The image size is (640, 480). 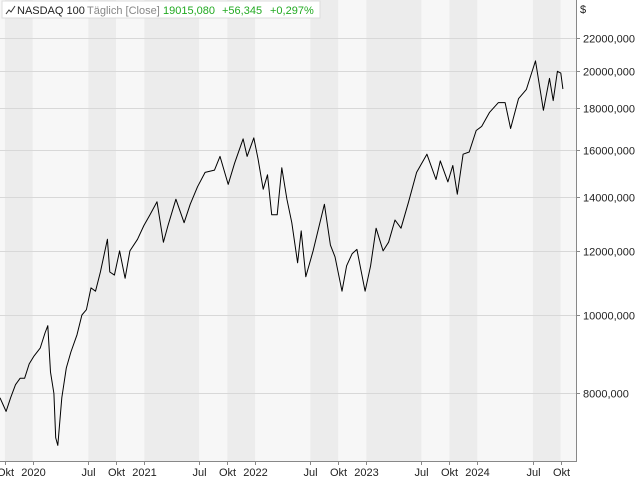 I want to click on x-tick-label: 2021, so click(x=144, y=473).